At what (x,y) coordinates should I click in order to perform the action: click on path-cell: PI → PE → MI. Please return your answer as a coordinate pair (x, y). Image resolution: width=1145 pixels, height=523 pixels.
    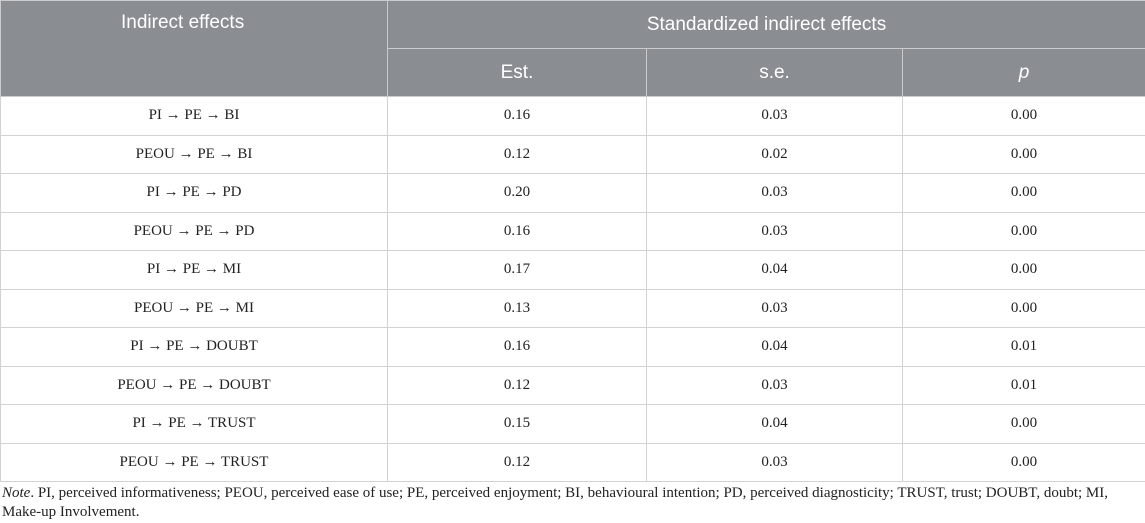
    Looking at the image, I should click on (194, 270).